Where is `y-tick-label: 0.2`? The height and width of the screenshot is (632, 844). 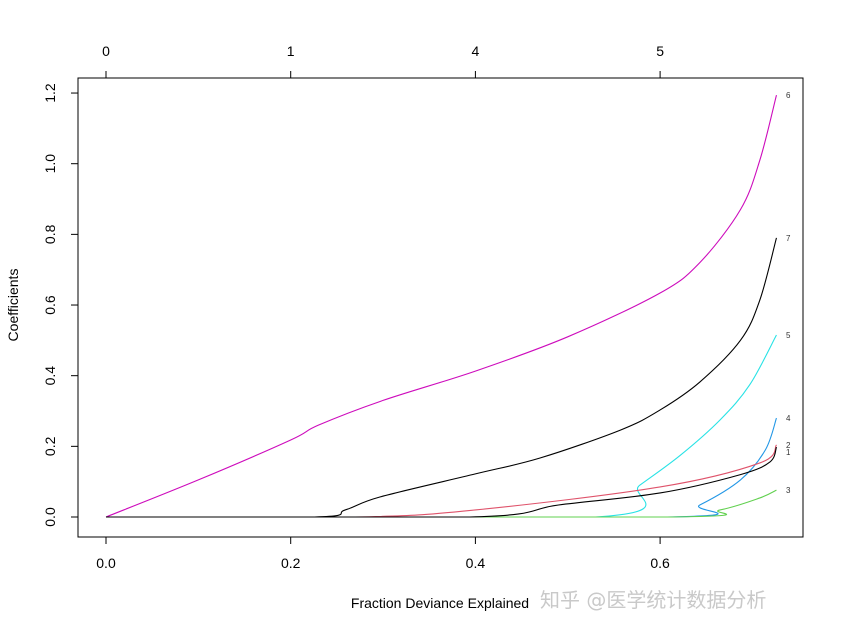 y-tick-label: 0.2 is located at coordinates (50, 446).